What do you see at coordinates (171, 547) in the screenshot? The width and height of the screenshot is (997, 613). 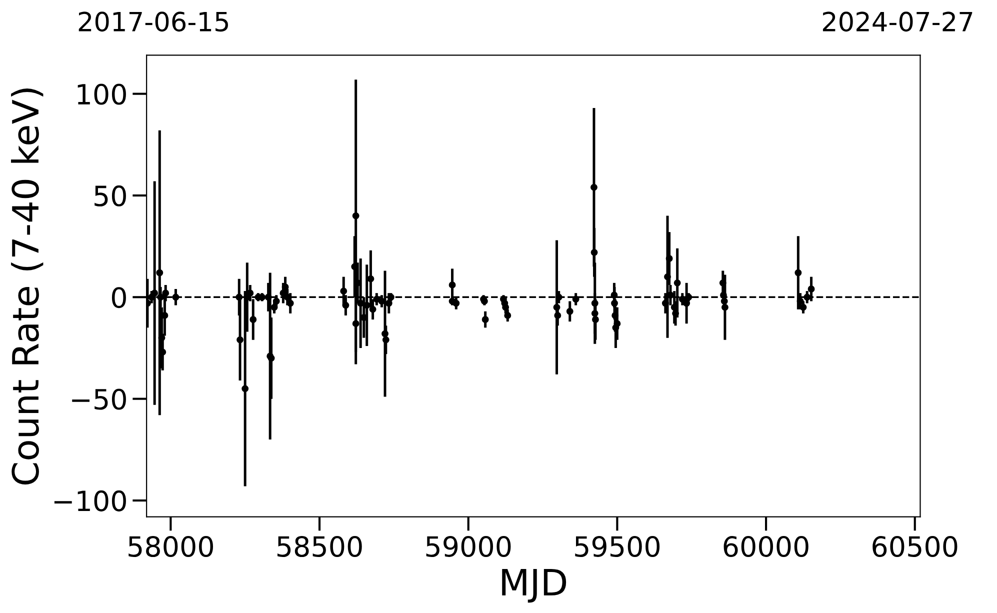 I see `x-tick-label: 58000` at bounding box center [171, 547].